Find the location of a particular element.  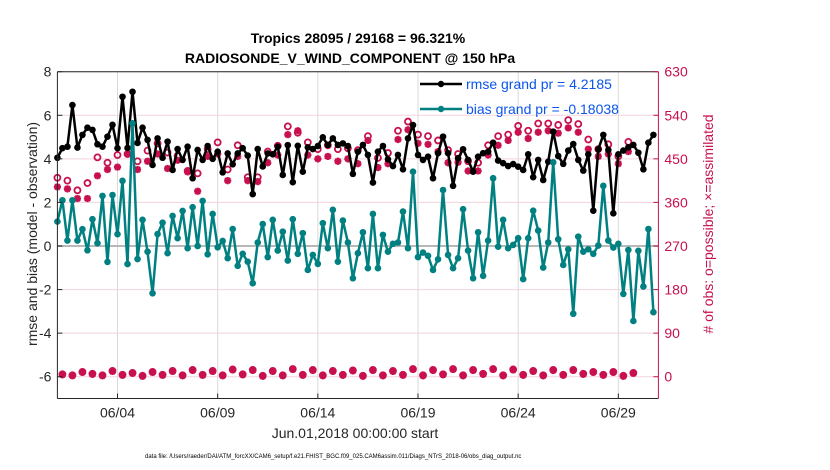

y-tick-label: 8 is located at coordinates (48, 72).